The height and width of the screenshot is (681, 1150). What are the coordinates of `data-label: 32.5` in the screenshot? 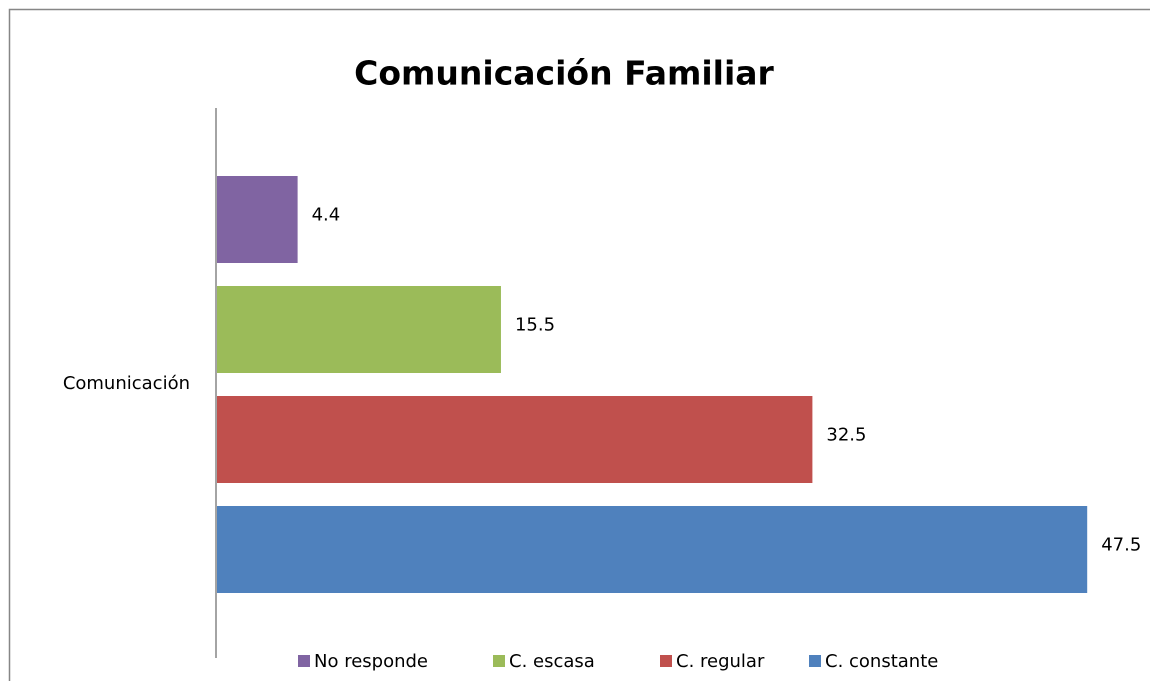 It's located at (846, 435).